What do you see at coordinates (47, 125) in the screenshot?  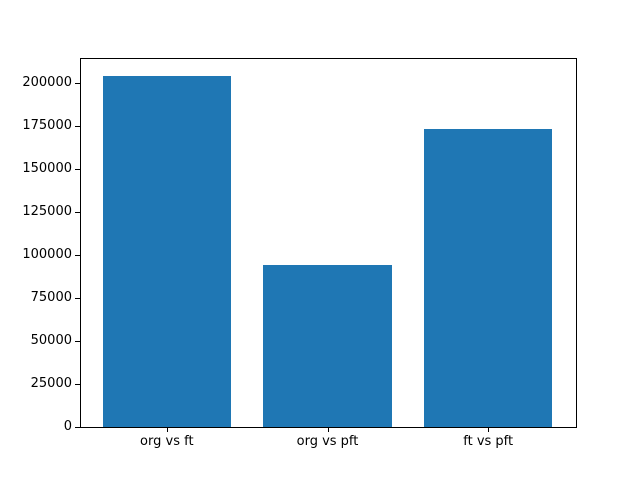 I see `y-tick-label: 175000` at bounding box center [47, 125].